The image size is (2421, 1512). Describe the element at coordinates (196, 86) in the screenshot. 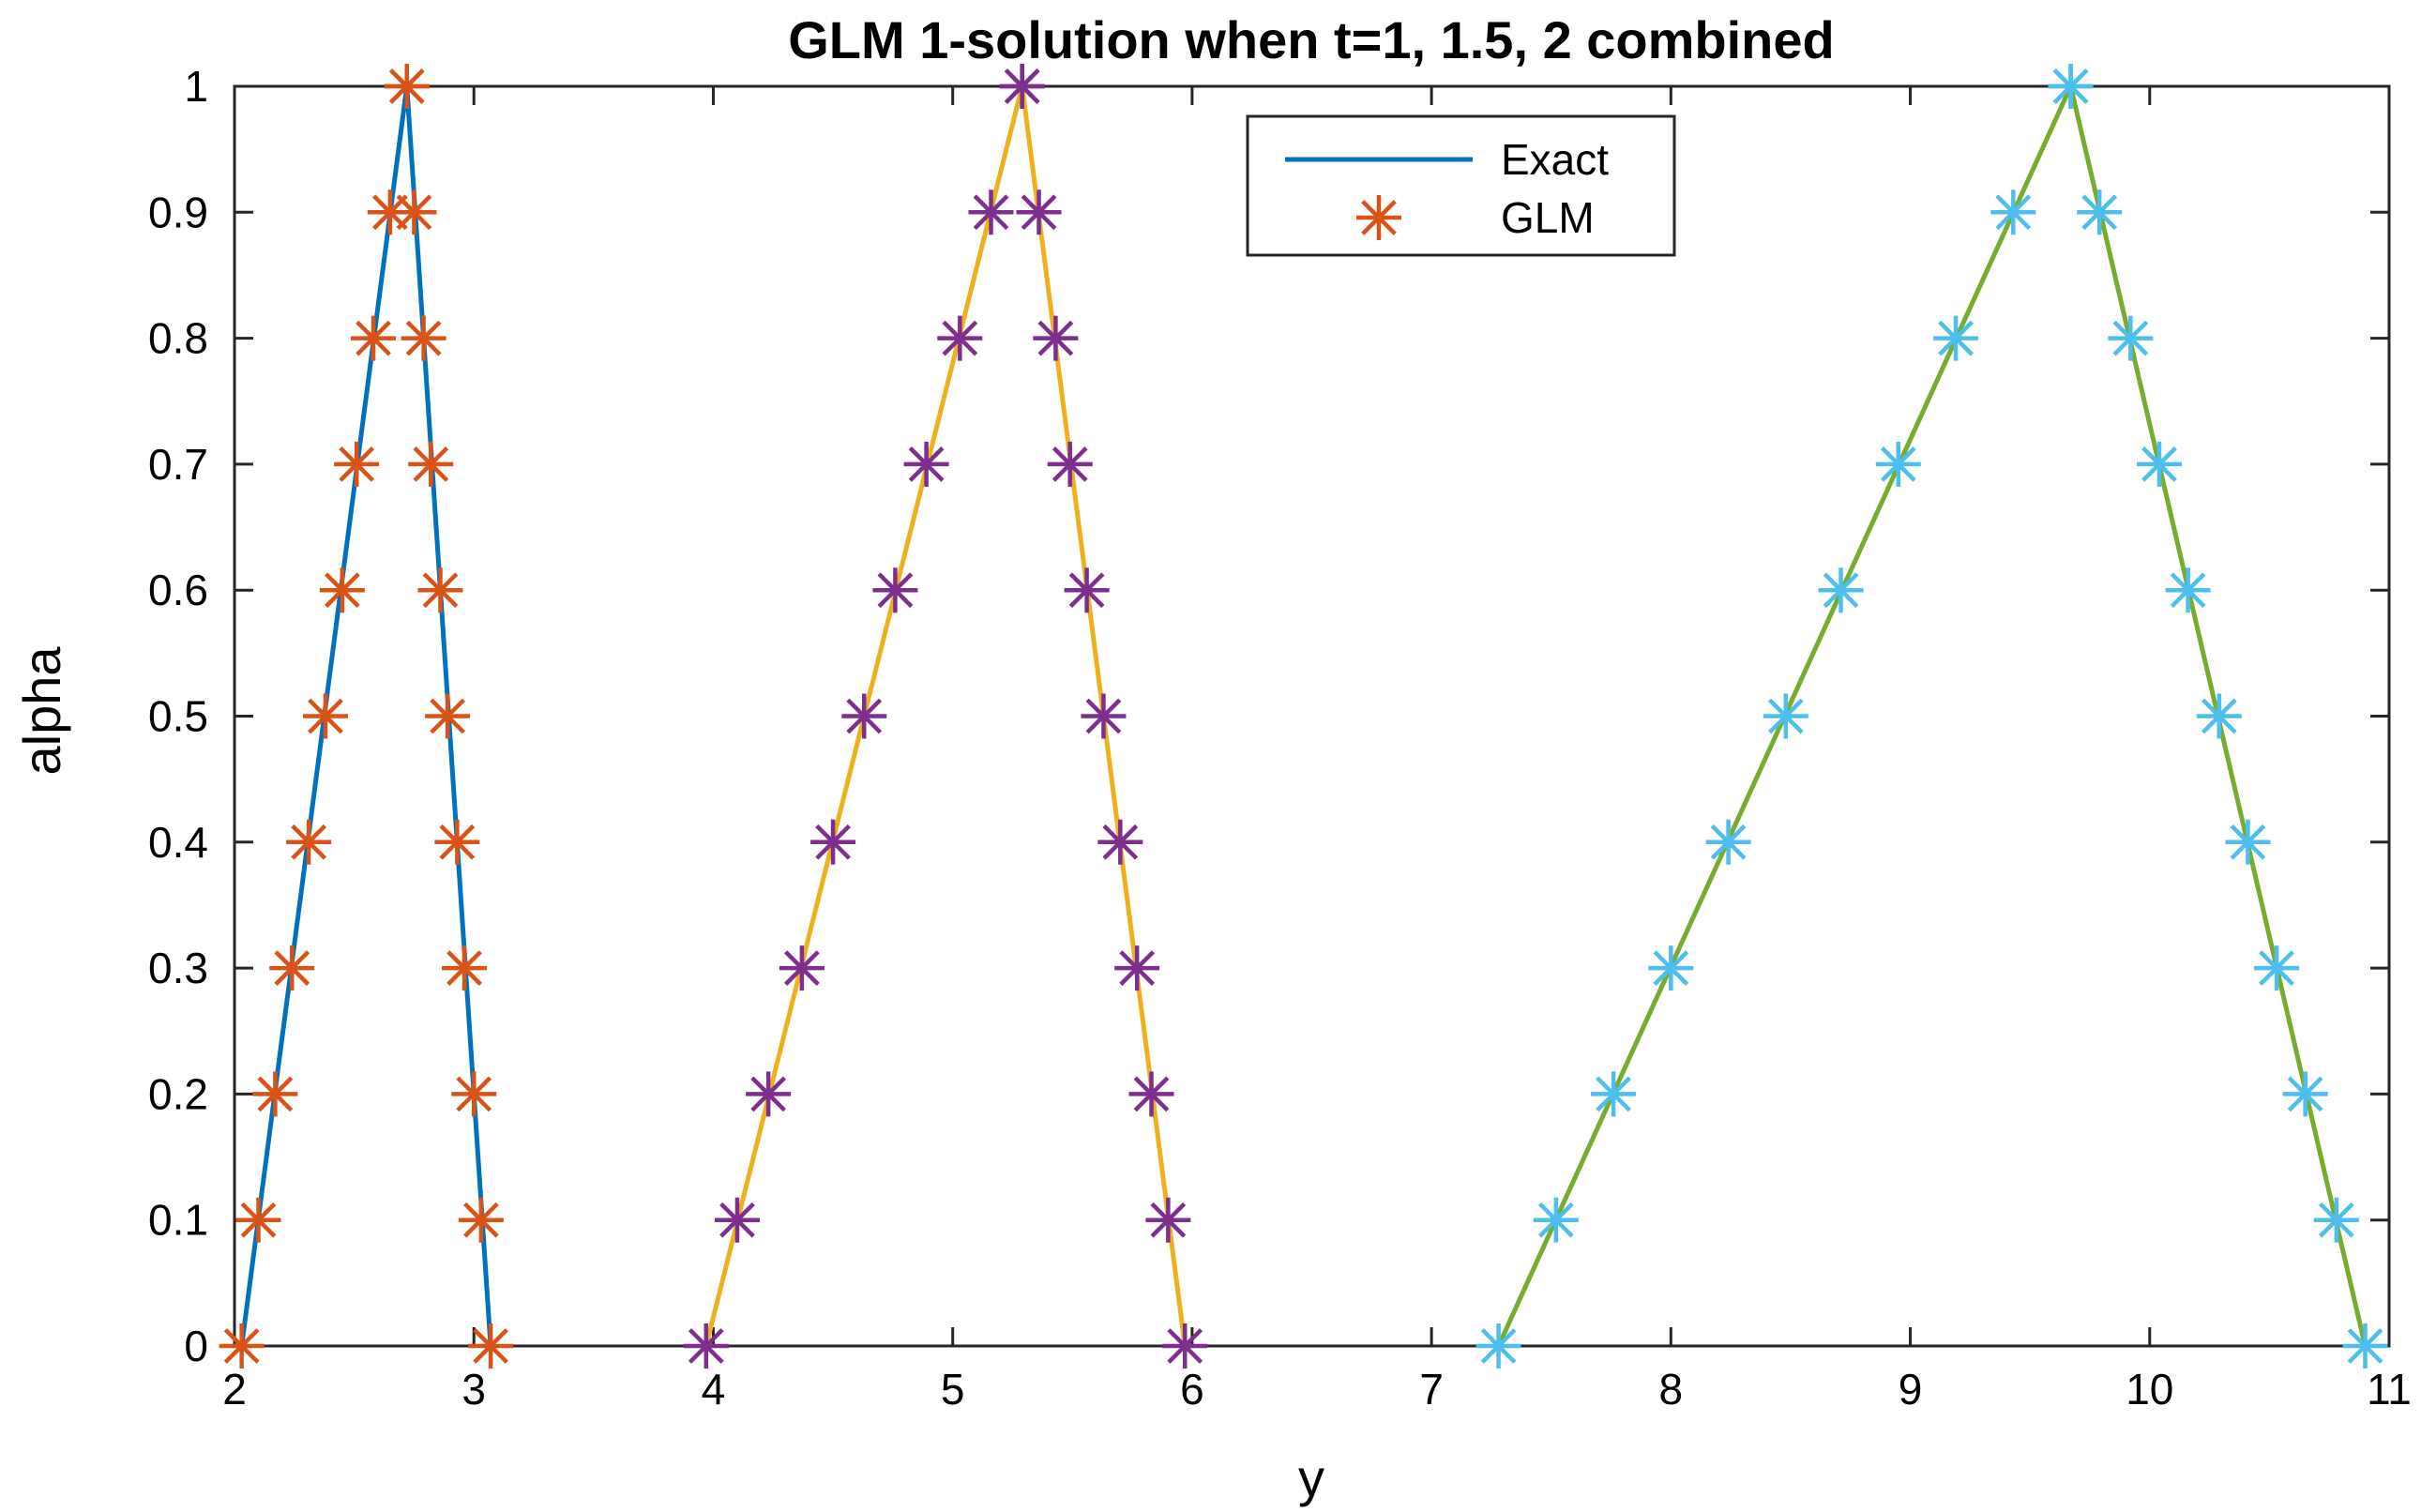

I see `y-tick-label: 1` at that location.